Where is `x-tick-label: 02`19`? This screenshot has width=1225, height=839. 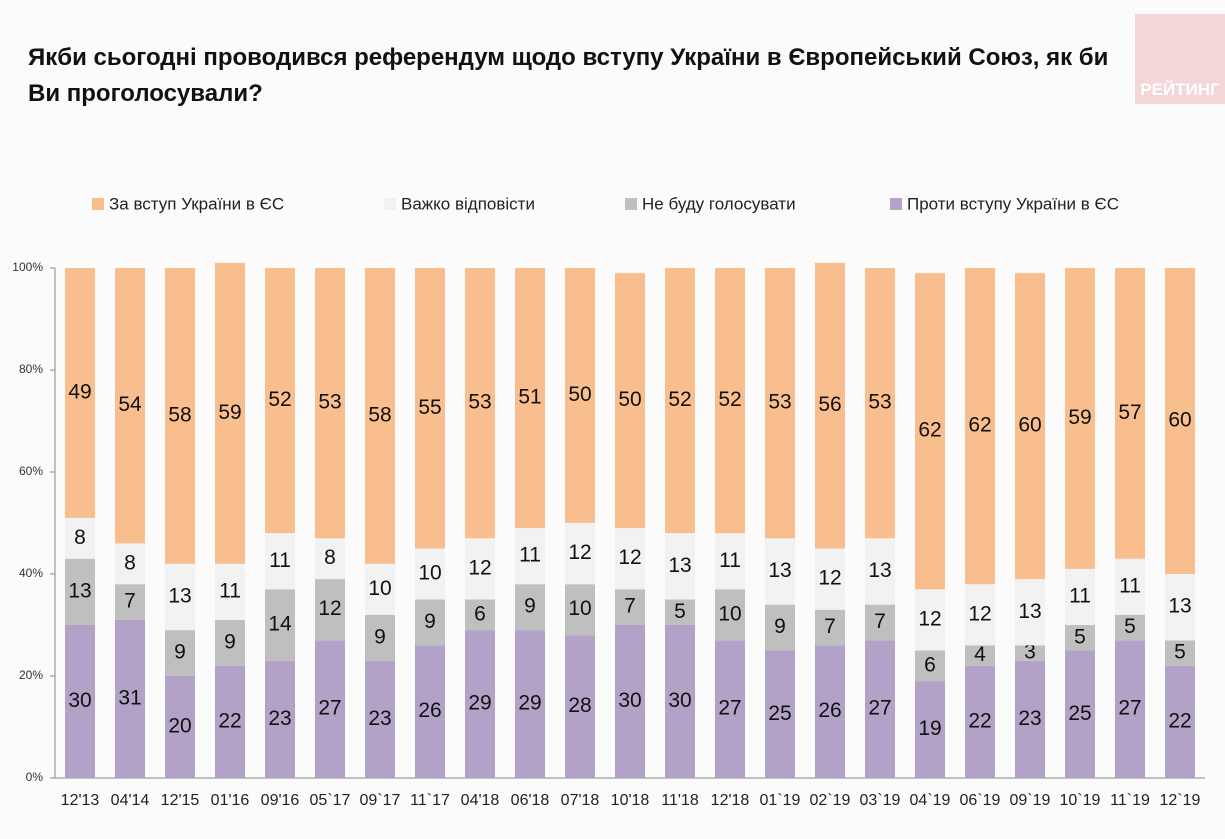 x-tick-label: 02`19 is located at coordinates (830, 800).